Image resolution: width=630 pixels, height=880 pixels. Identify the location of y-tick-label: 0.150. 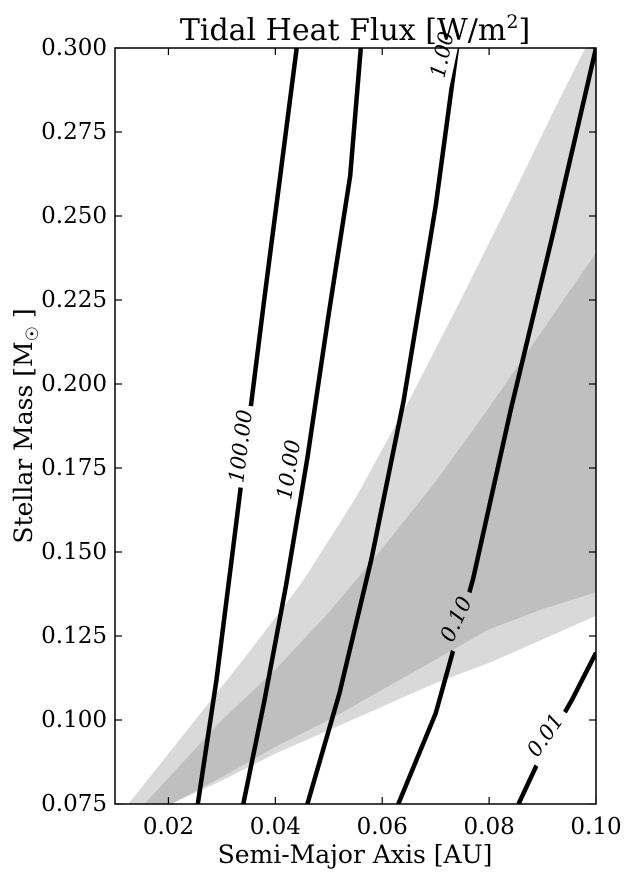
(74, 552).